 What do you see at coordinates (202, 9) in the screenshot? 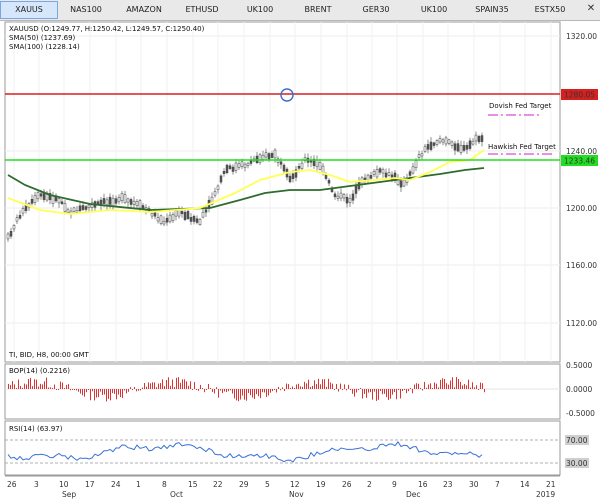
I see `tab-ethusd: ETHUSD` at bounding box center [202, 9].